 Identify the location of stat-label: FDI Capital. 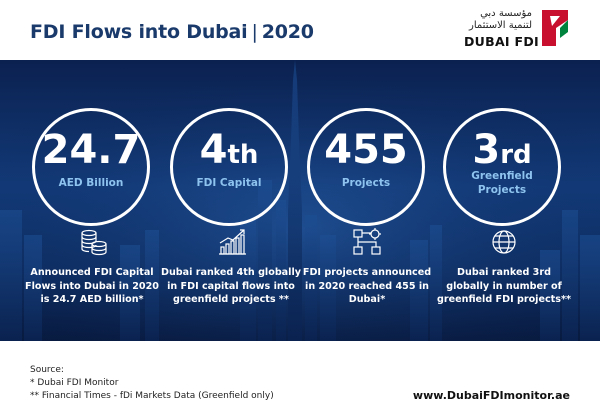
(229, 183).